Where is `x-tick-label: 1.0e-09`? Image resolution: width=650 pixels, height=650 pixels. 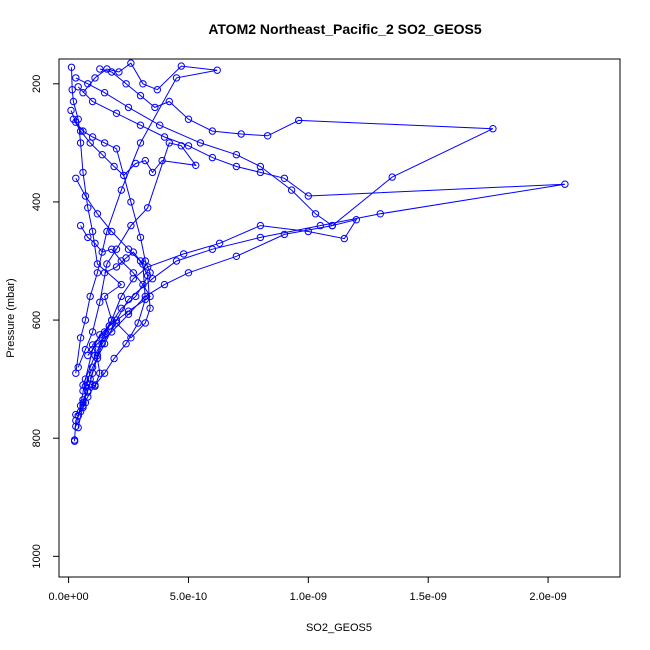 x-tick-label: 1.0e-09 is located at coordinates (308, 597).